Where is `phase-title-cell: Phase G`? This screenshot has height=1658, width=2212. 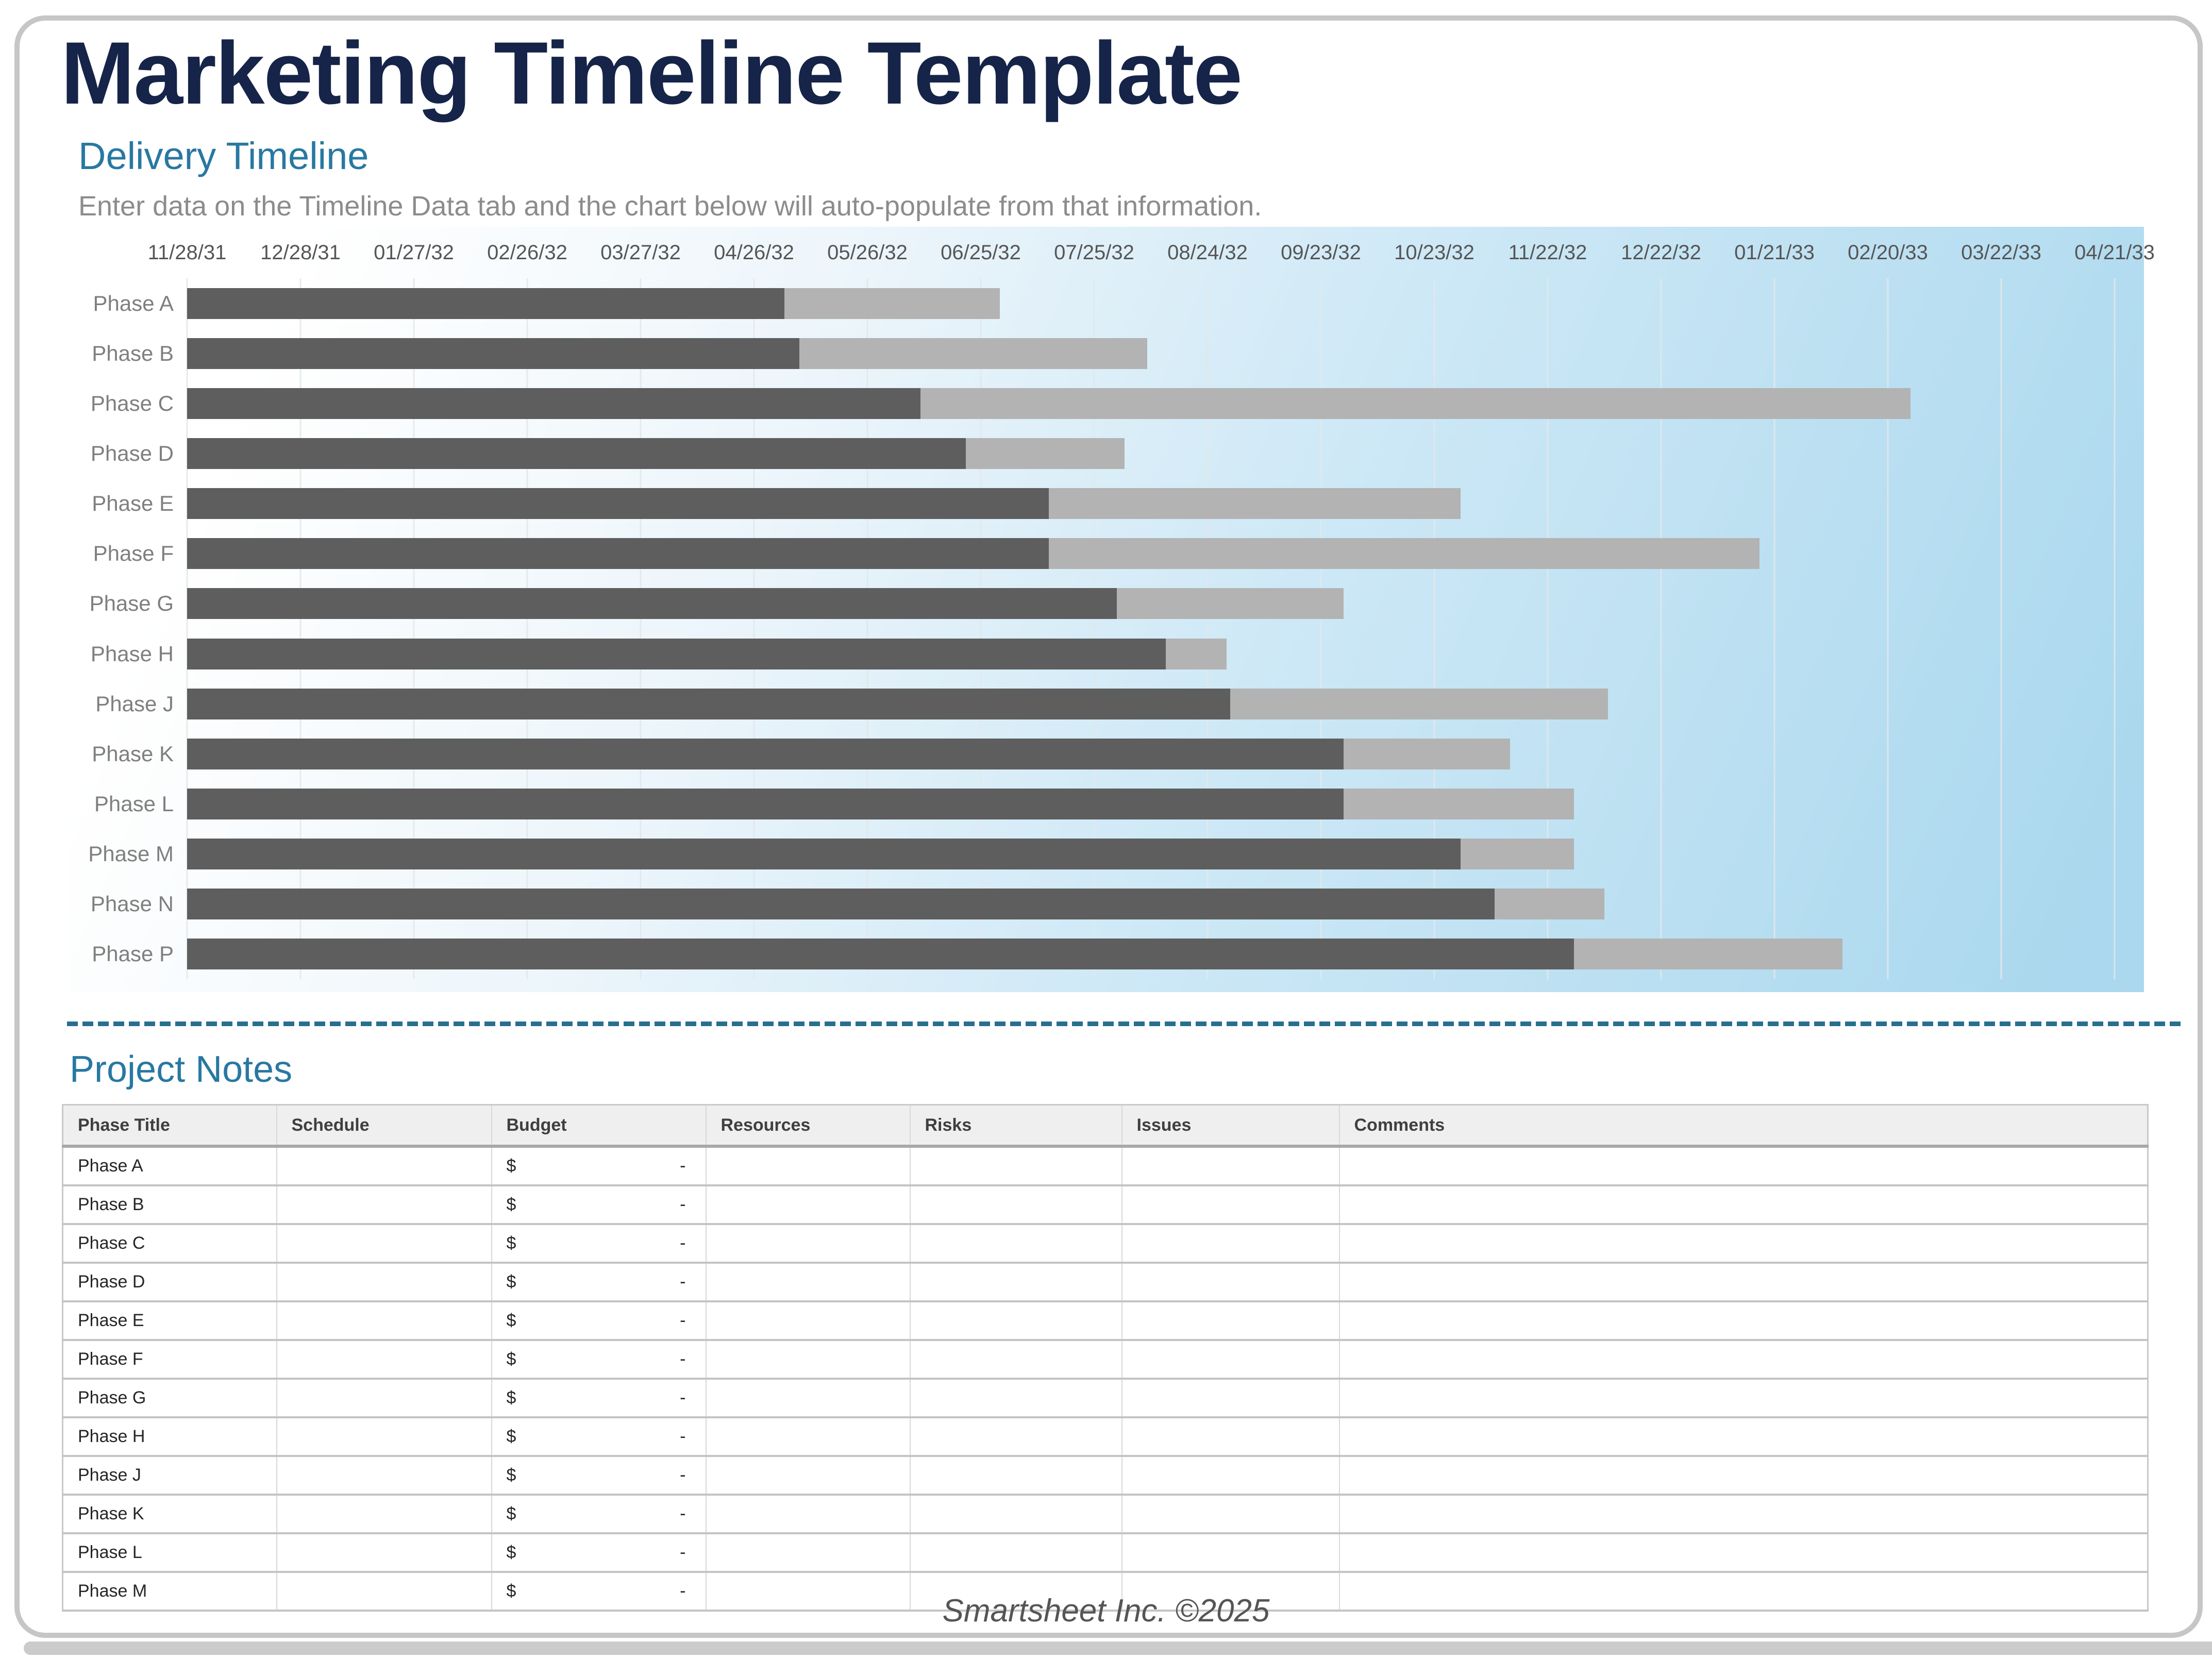
phase-title-cell: Phase G is located at coordinates (169, 1399).